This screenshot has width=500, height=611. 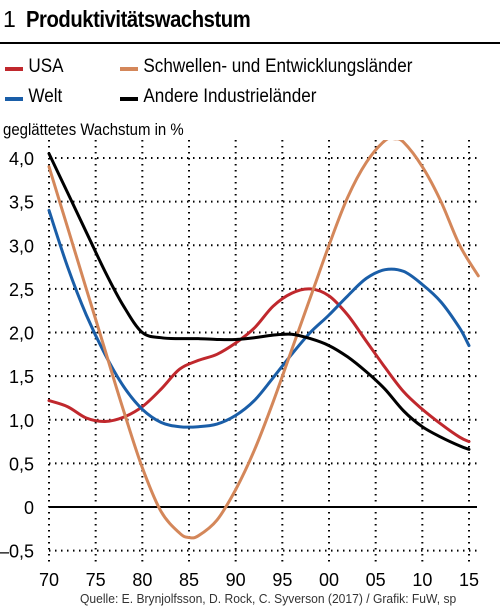 What do you see at coordinates (17, 552) in the screenshot?
I see `y-tick-label-0: –0,5` at bounding box center [17, 552].